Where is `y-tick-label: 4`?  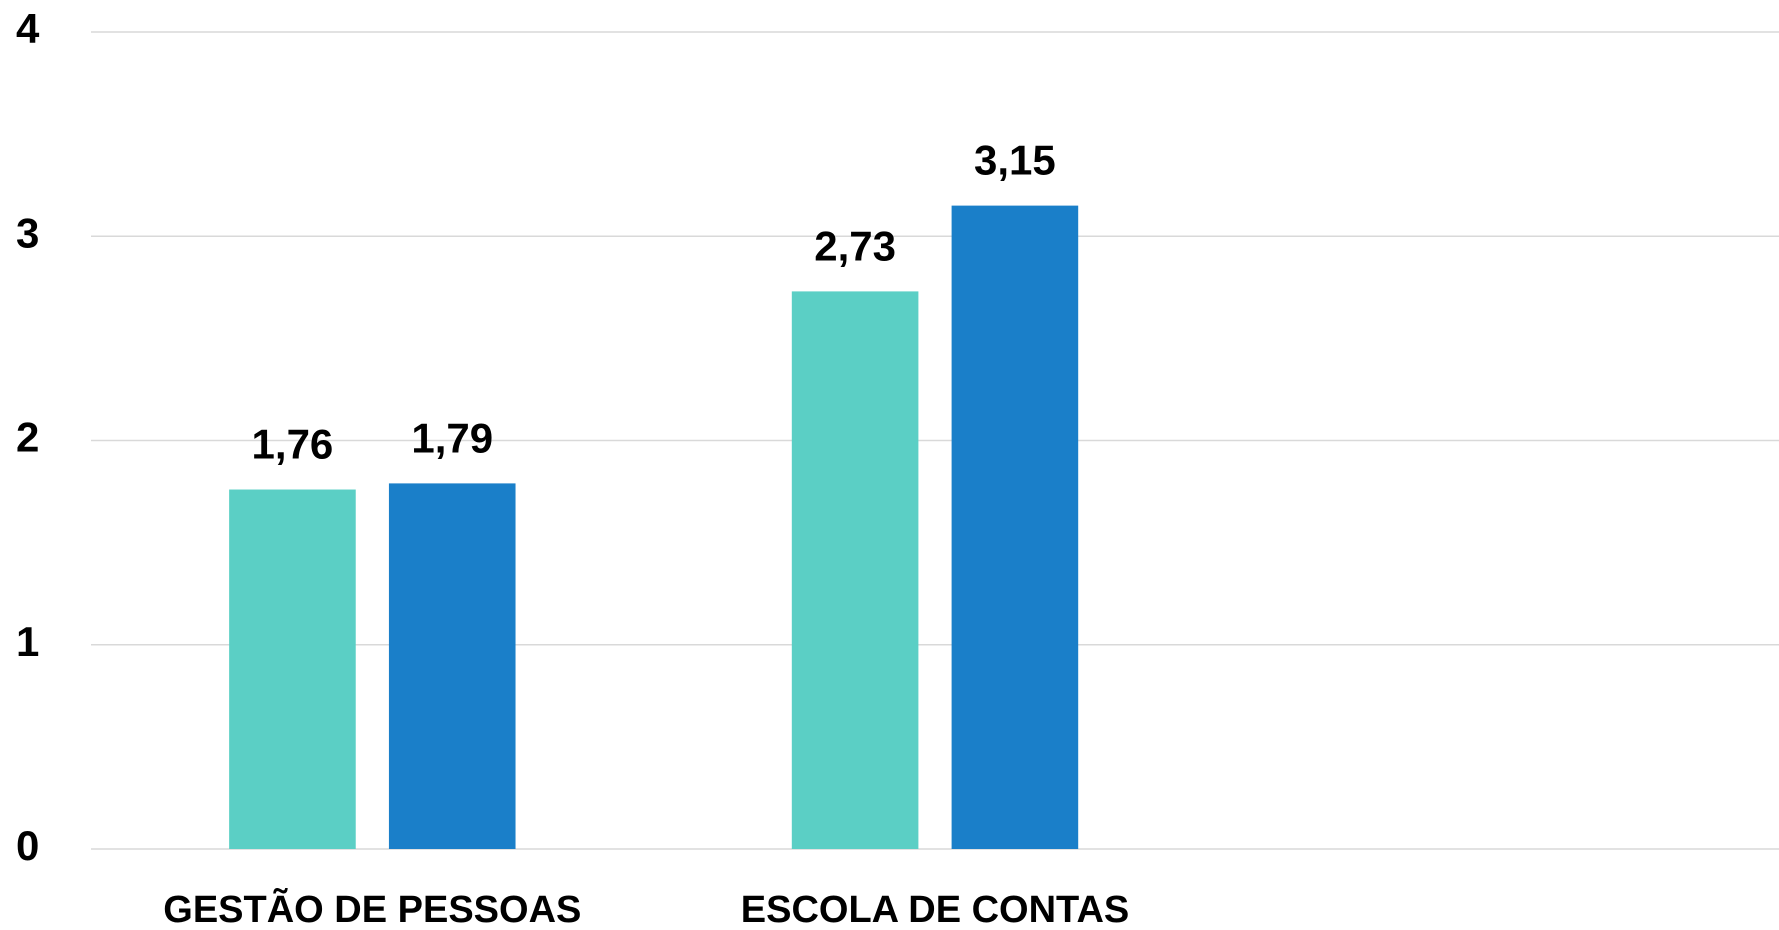 y-tick-label: 4 is located at coordinates (28, 28).